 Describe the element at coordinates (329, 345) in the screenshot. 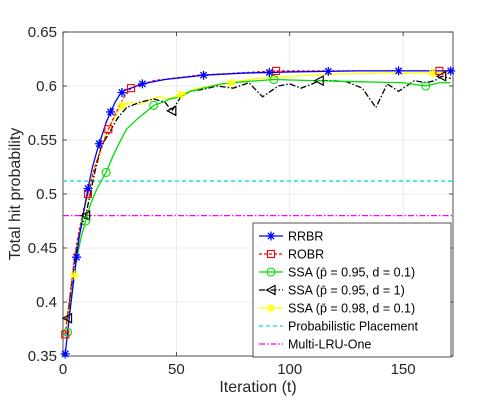

I see `legend-label: Multi-LRU-One` at that location.